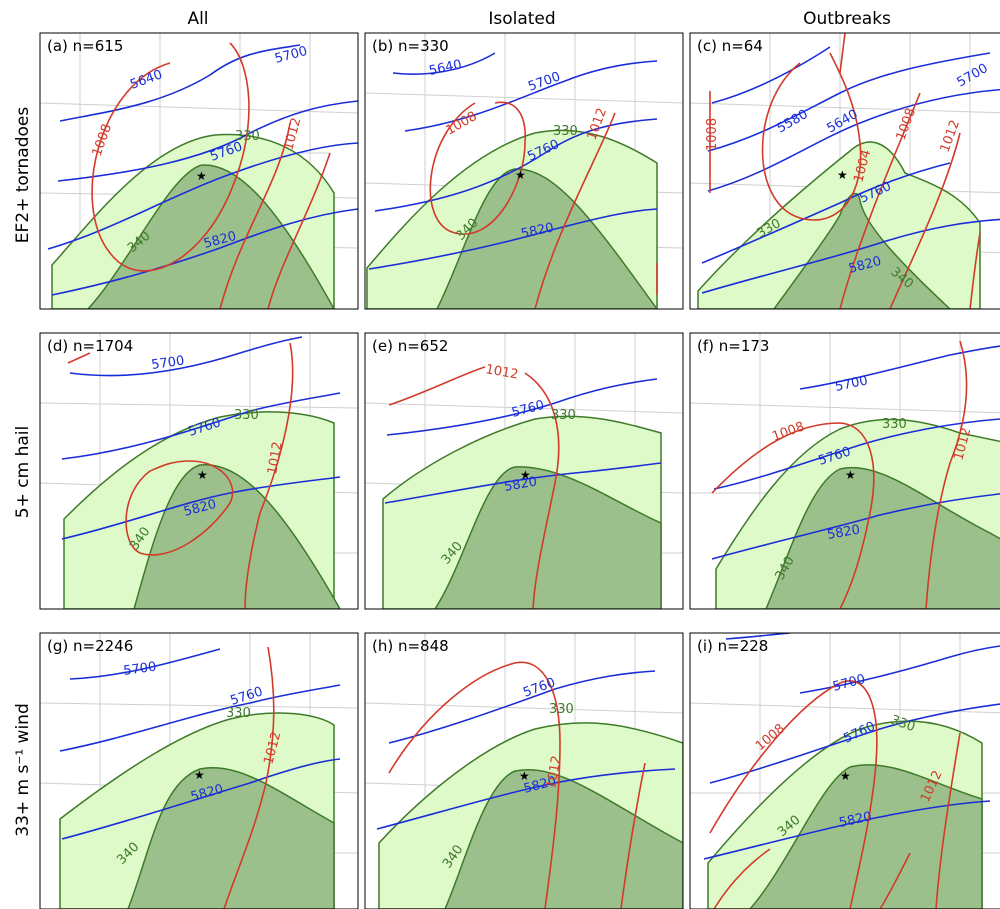 This screenshot has height=909, width=1000. What do you see at coordinates (23, 770) in the screenshot?
I see `row-title-wind: 33+ m s⁻¹ wind` at bounding box center [23, 770].